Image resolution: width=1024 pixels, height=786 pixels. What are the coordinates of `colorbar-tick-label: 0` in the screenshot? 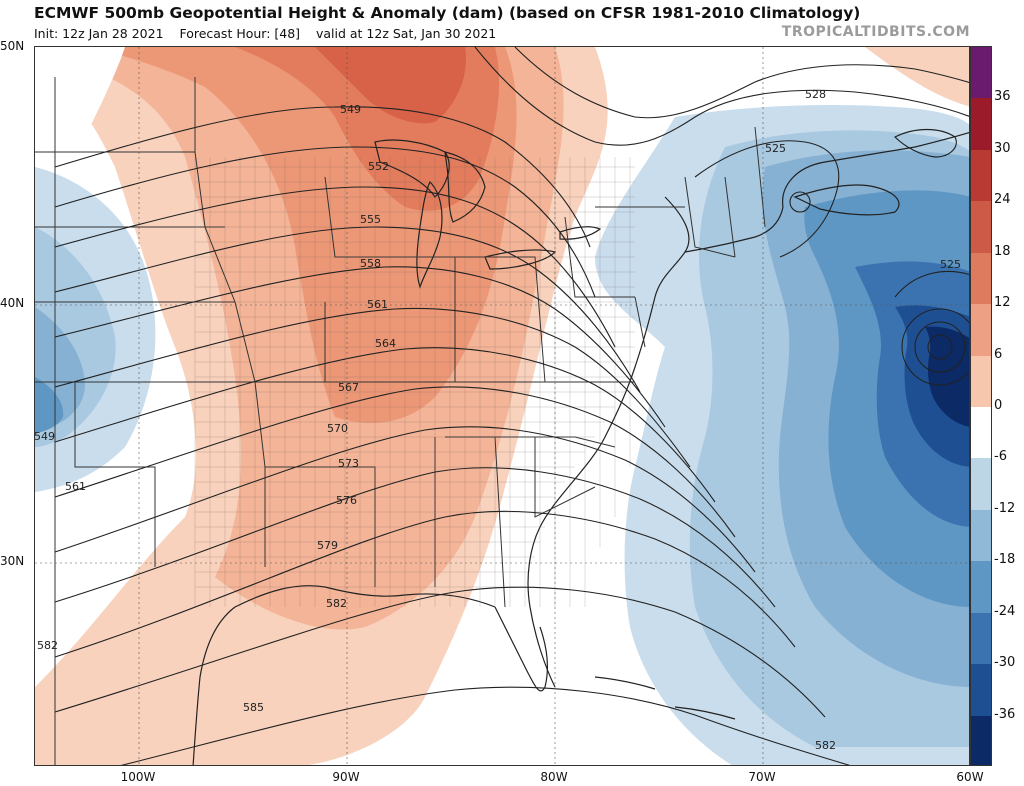 It's located at (998, 405).